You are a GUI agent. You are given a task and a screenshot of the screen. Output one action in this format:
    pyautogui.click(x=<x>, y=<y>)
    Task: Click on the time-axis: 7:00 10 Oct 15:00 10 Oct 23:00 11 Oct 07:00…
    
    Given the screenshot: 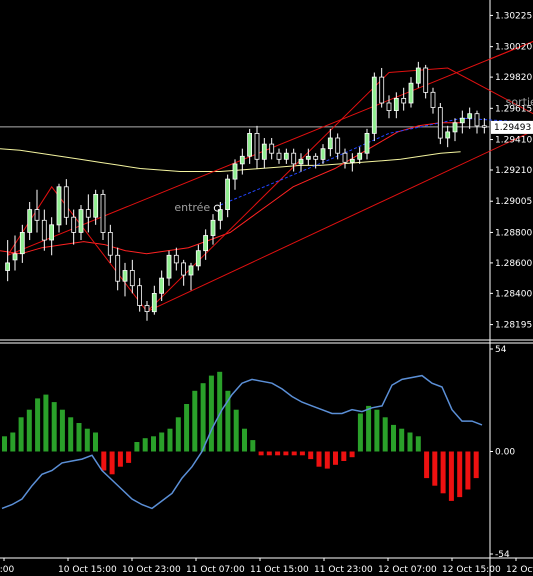 What is the action you would take?
    pyautogui.click(x=266, y=566)
    